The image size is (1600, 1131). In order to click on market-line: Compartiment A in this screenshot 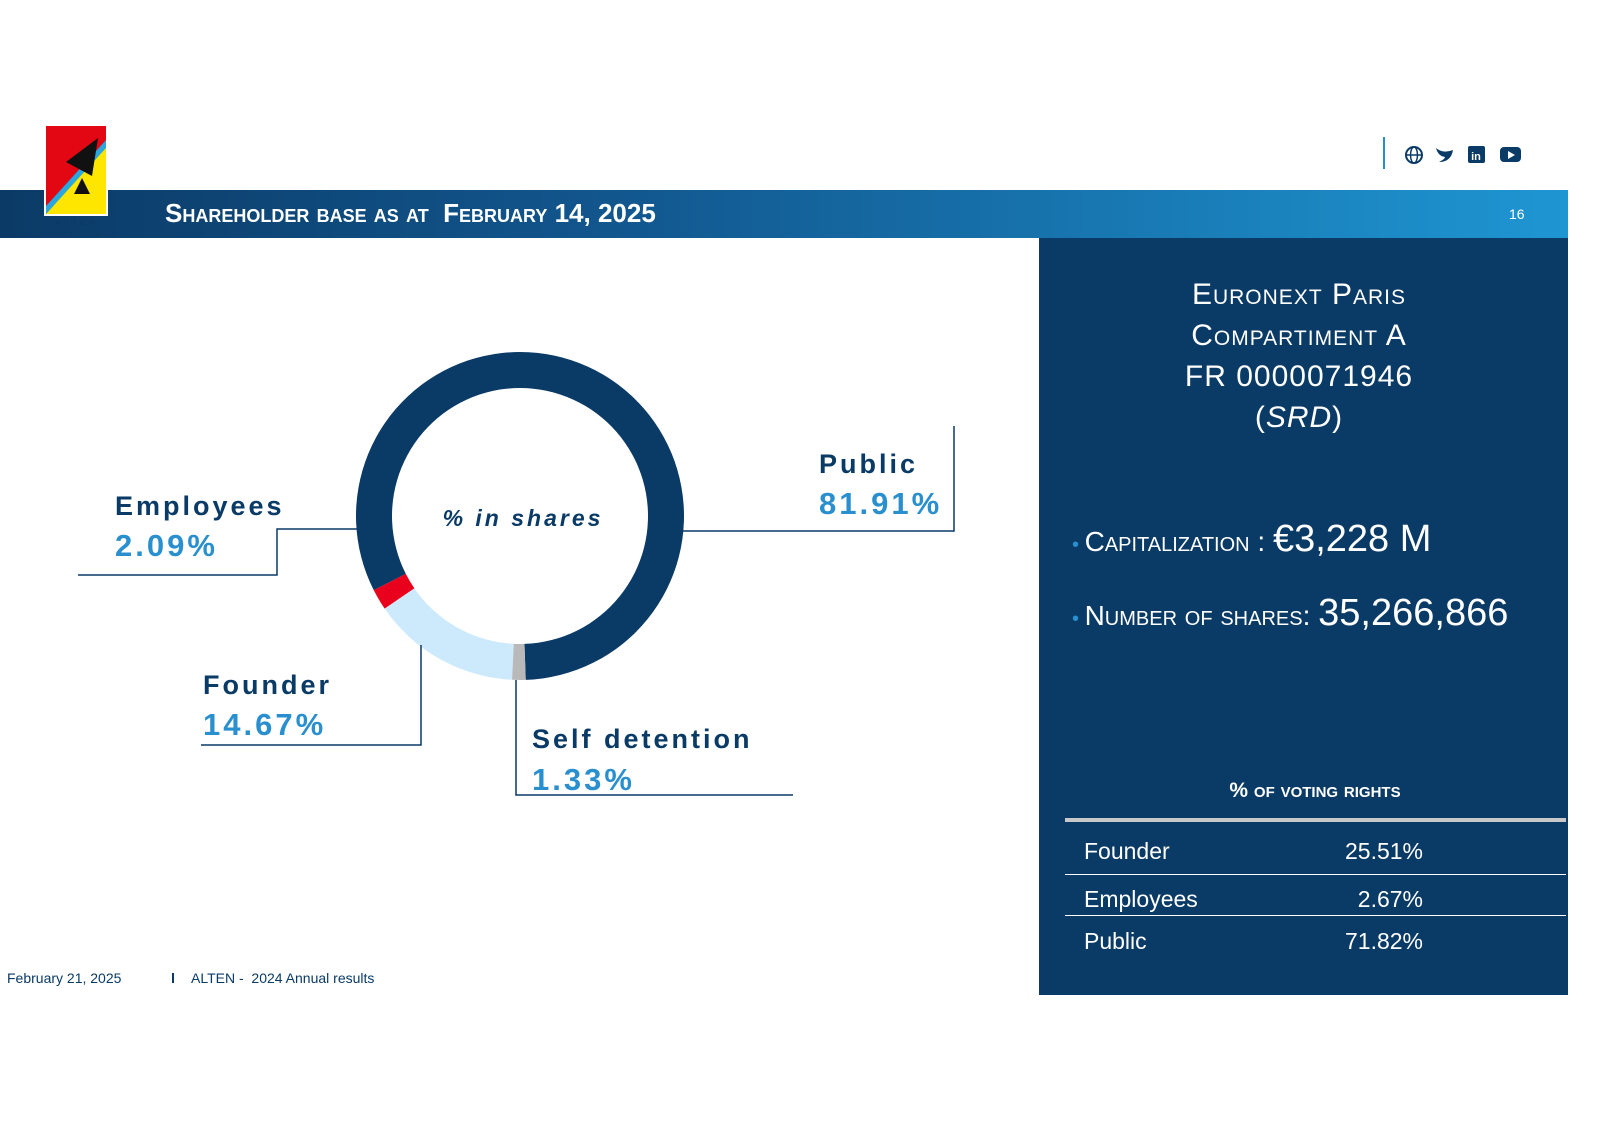, I will do `click(1299, 335)`.